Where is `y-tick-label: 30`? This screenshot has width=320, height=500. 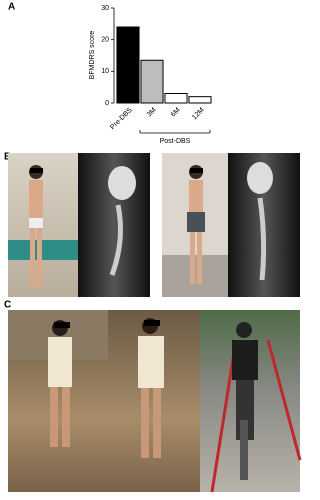 y-tick-label: 30 is located at coordinates (105, 8).